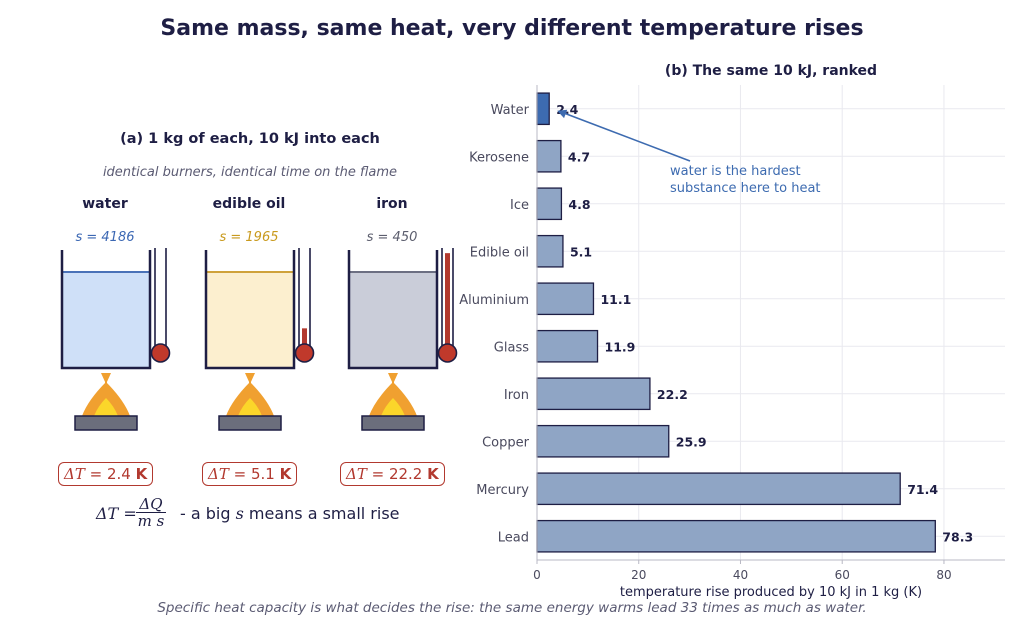 This screenshot has width=1024, height=635. What do you see at coordinates (957, 536) in the screenshot?
I see `bar-value-label: 78.3` at bounding box center [957, 536].